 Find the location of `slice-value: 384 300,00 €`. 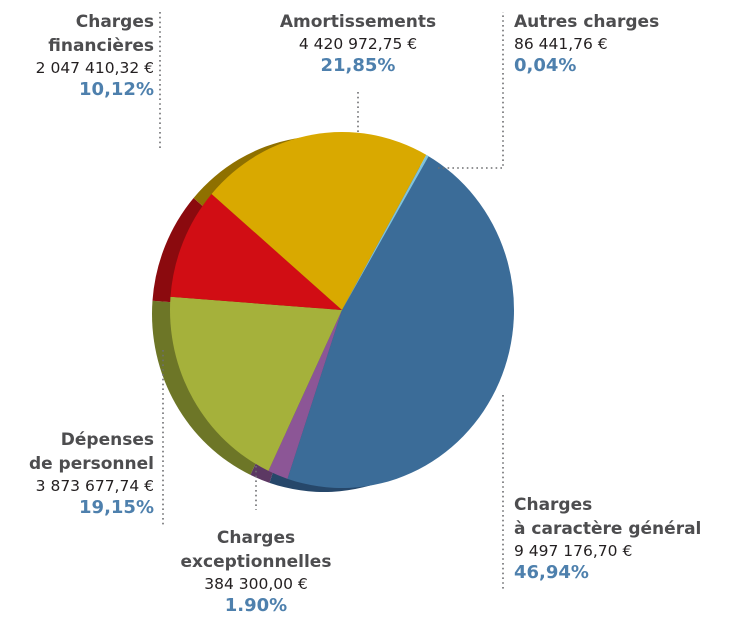

slice-value: 384 300,00 € is located at coordinates (256, 584).